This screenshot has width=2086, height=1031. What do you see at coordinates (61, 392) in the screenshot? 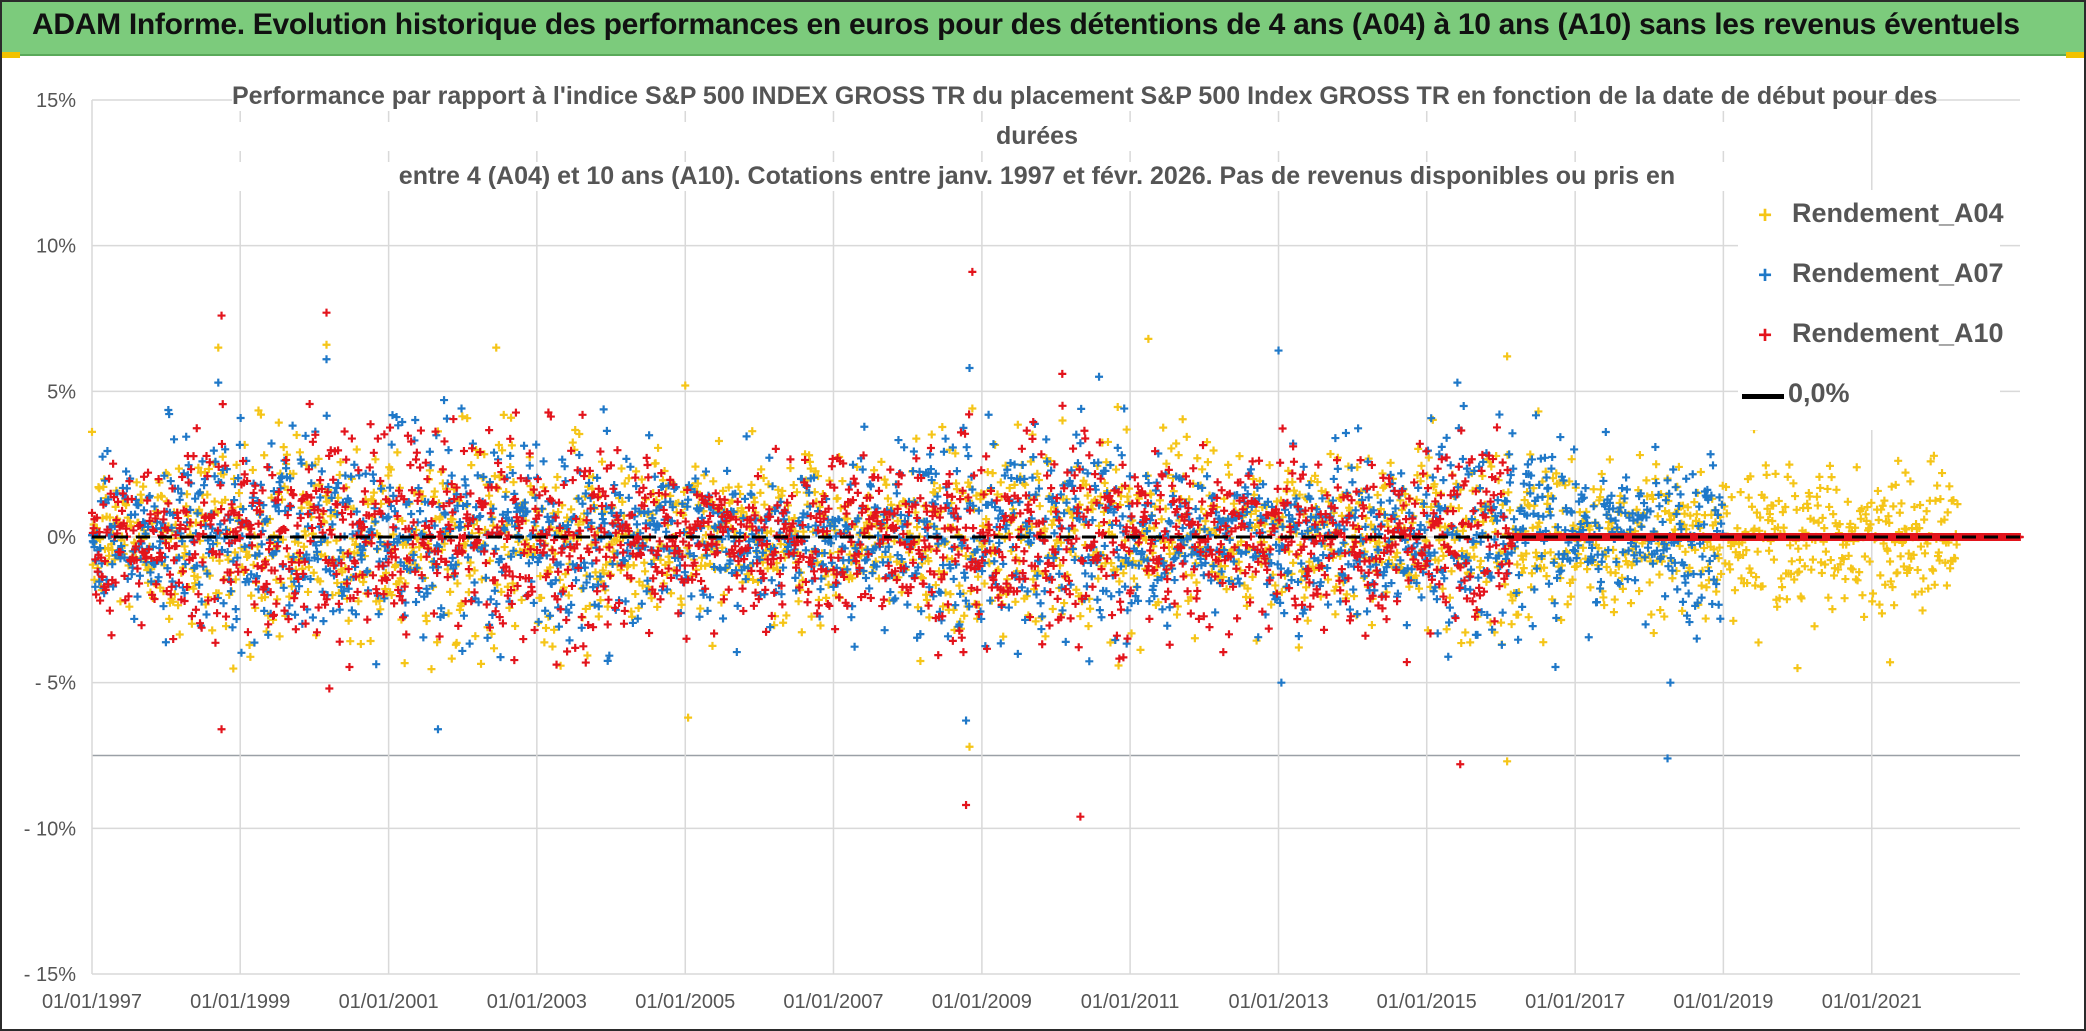
I see `y-tick-label: 5%` at bounding box center [61, 392].